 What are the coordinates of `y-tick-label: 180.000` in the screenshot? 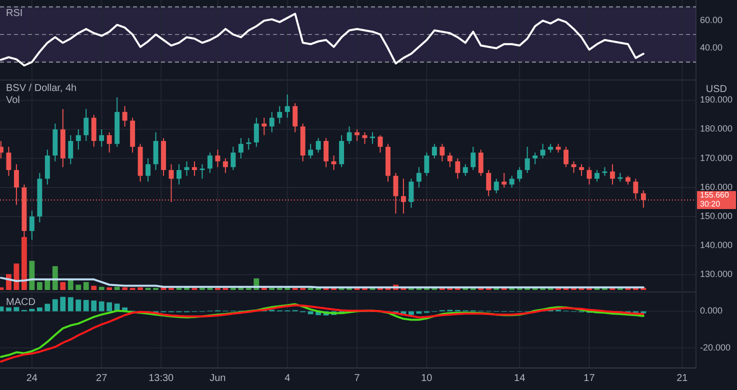 It's located at (716, 129).